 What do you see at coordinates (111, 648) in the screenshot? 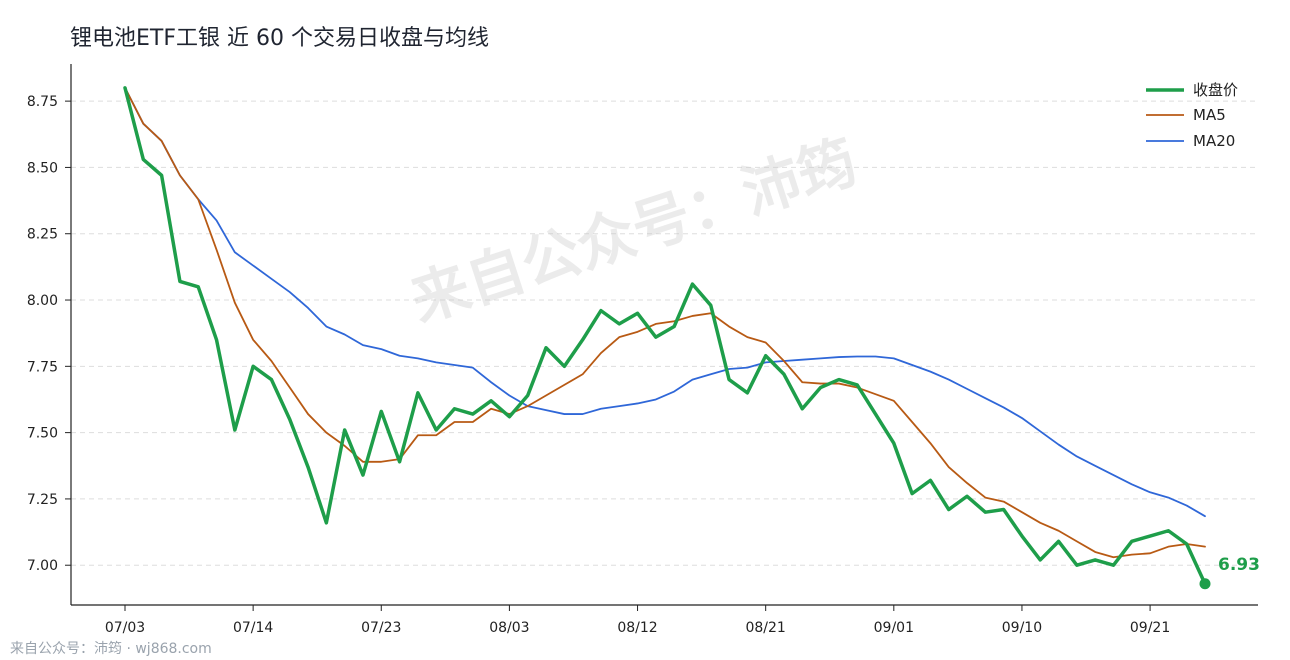
I see `source-text: 来自公众号：沛筠 · wj868.com` at bounding box center [111, 648].